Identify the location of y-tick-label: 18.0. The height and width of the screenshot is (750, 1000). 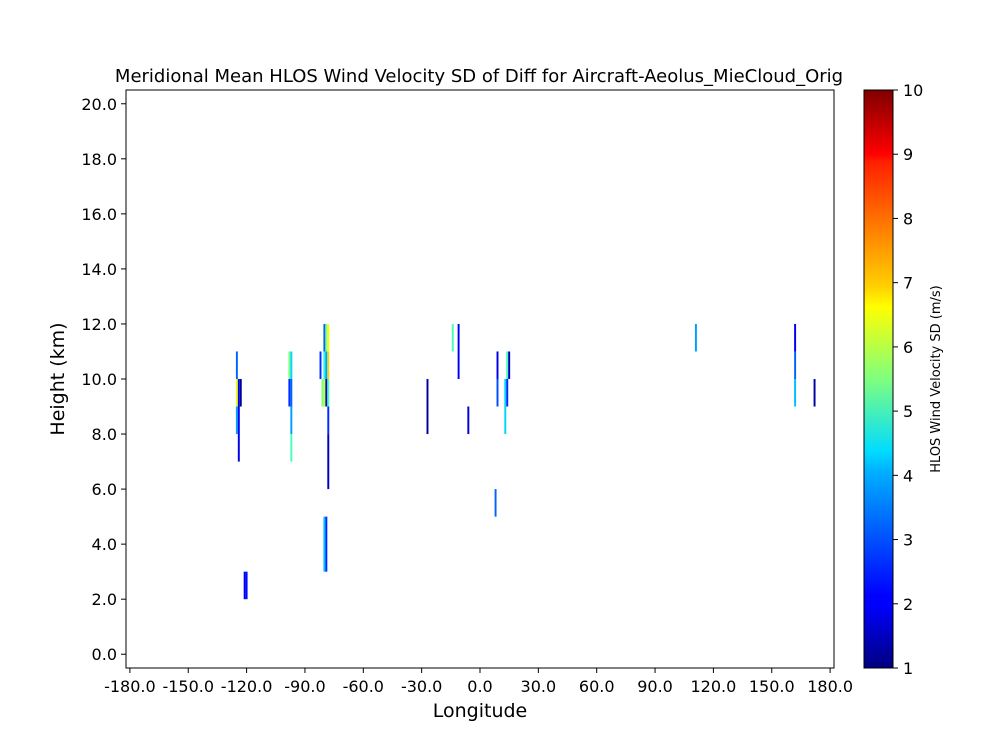
(99, 159).